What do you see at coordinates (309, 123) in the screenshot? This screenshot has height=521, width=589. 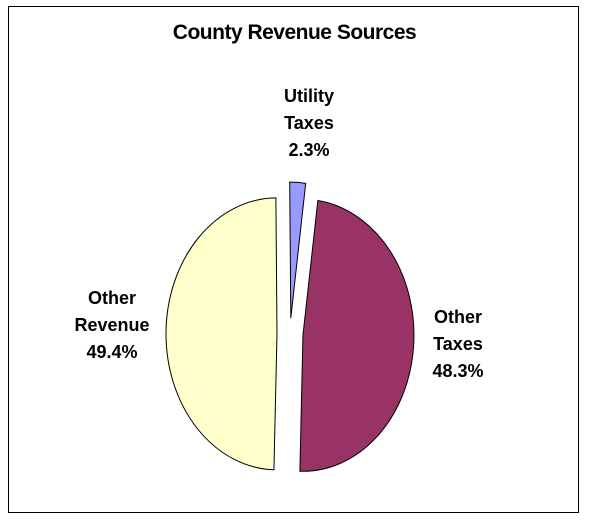 I see `slice-label-utility-taxes: Utility Taxes 2.3%` at bounding box center [309, 123].